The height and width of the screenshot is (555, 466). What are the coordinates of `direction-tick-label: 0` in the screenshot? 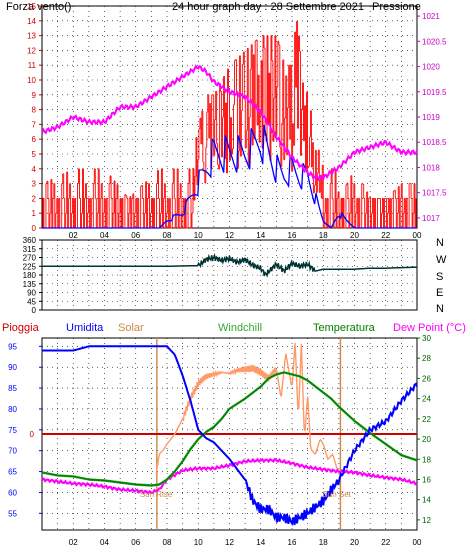 It's located at (34, 310).